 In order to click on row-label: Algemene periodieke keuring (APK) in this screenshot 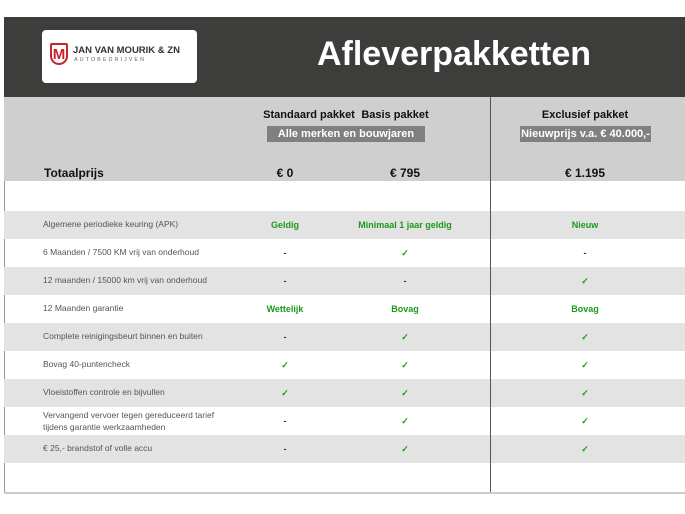, I will do `click(111, 224)`.